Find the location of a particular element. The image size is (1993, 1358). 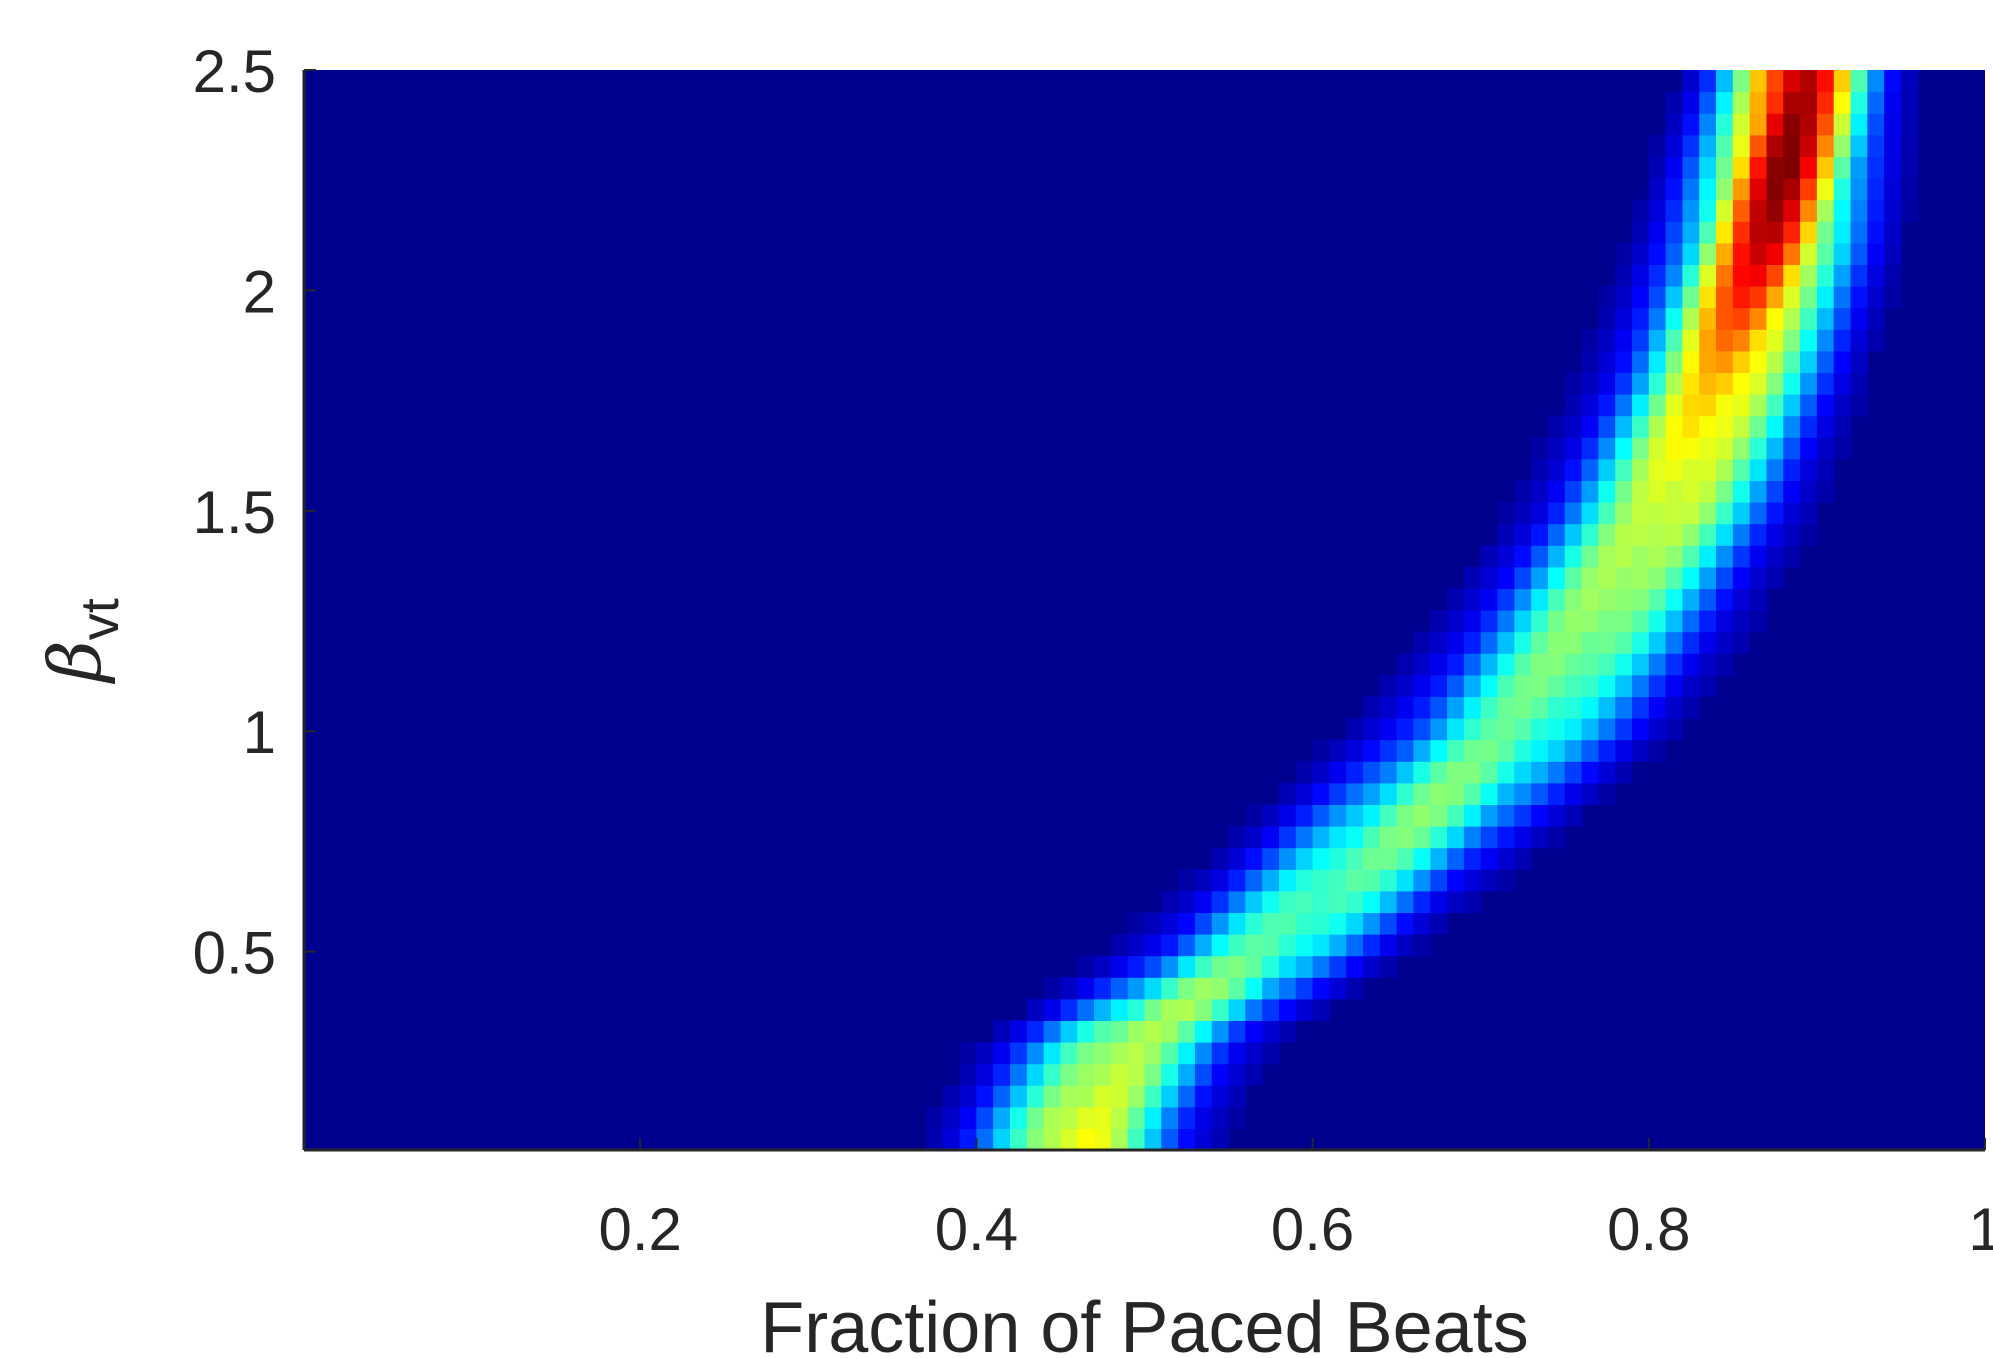

y-tick-label: 0.5 is located at coordinates (234, 953).